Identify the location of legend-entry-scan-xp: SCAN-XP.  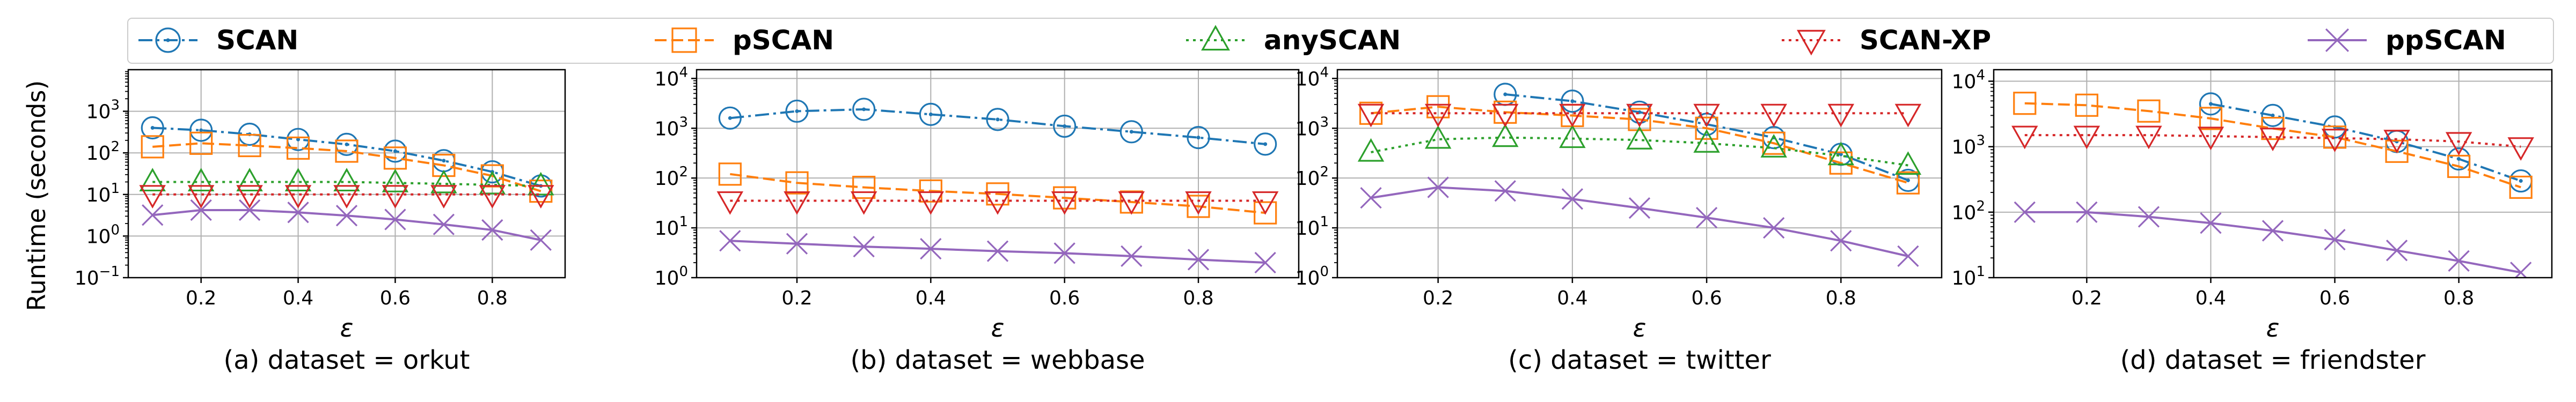
(1886, 40).